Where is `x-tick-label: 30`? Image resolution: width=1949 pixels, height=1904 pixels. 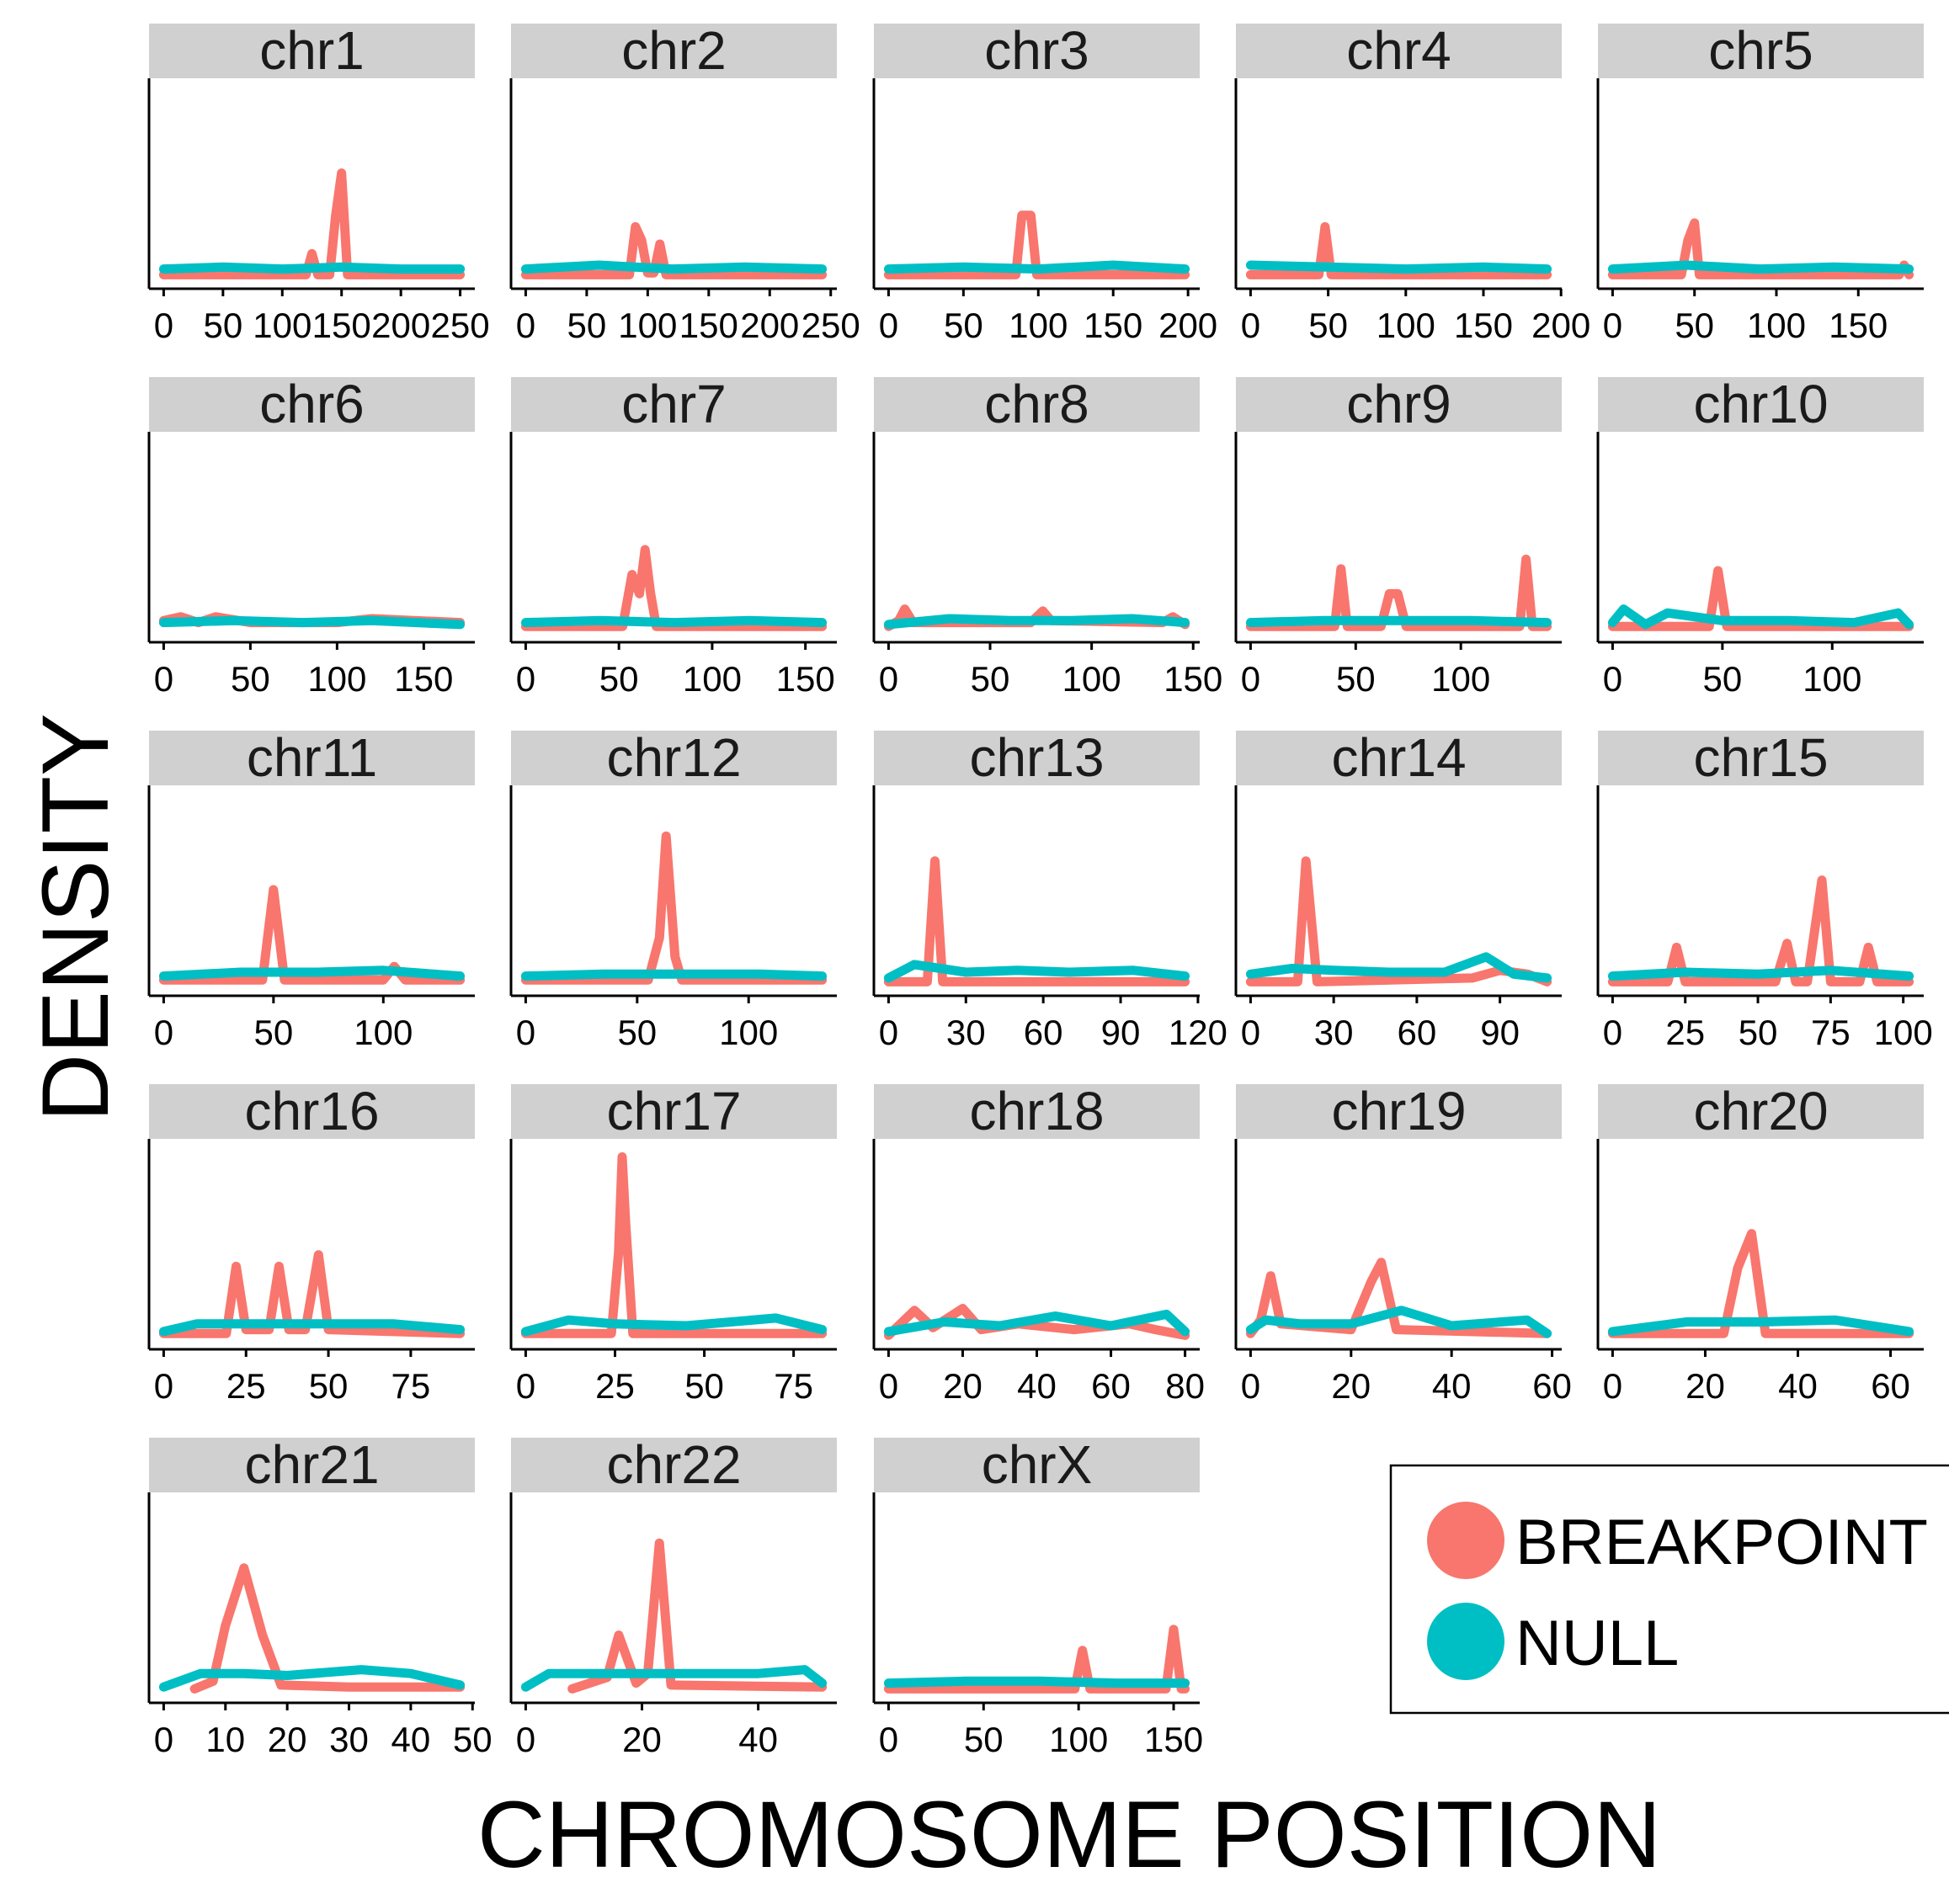
x-tick-label: 30 is located at coordinates (1334, 1032).